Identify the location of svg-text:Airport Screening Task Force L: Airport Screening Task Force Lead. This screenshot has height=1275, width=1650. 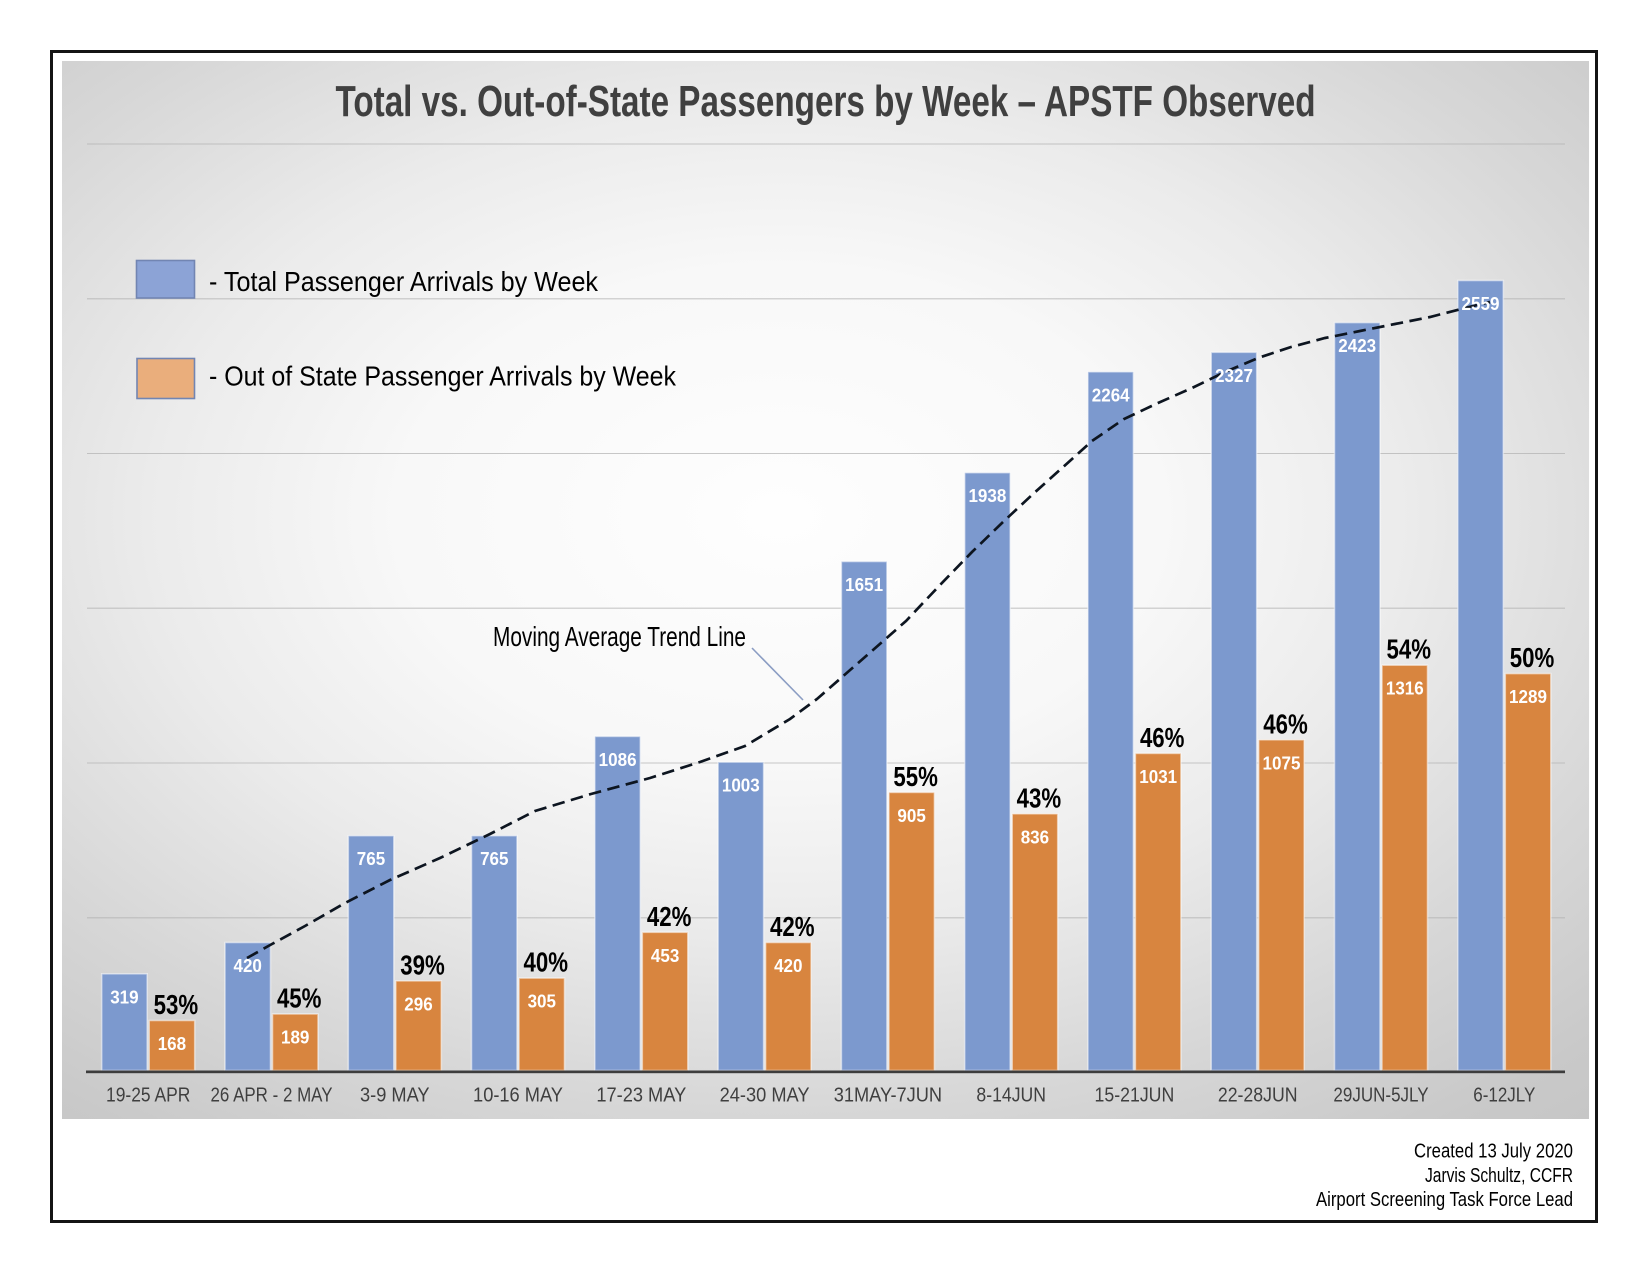
(1444, 1200).